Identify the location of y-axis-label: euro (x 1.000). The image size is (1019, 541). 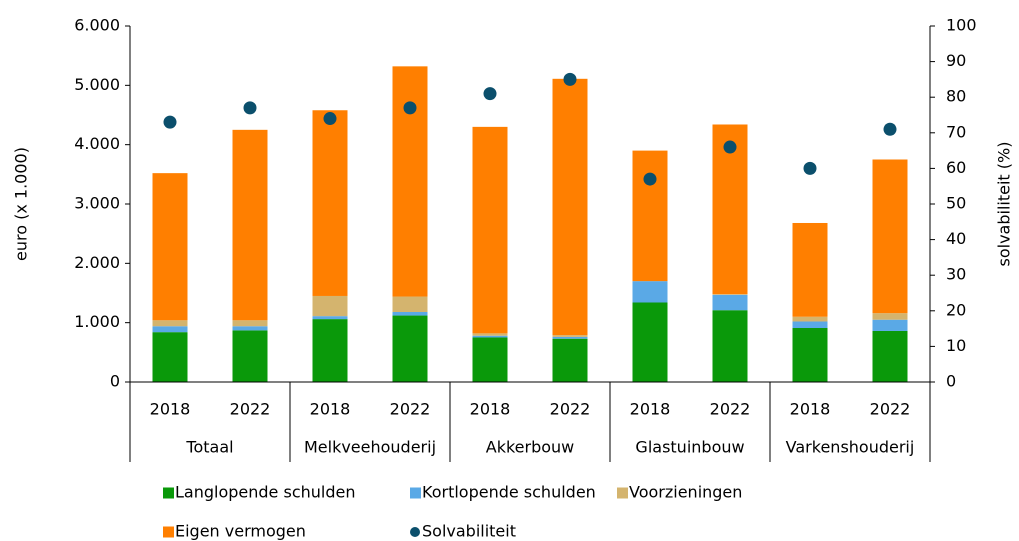
(21, 204).